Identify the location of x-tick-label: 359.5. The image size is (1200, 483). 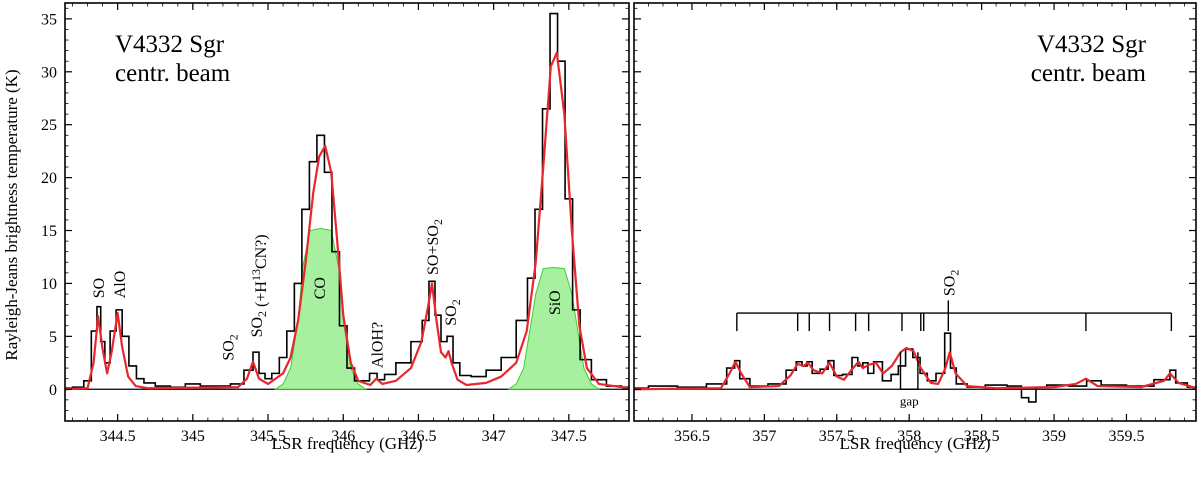
(1126, 436).